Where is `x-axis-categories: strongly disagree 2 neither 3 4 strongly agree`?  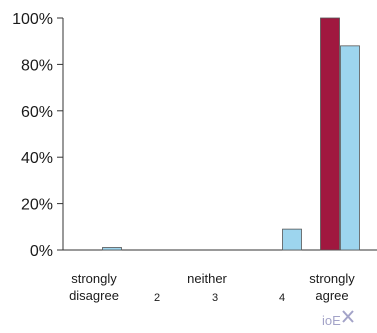 x-axis-categories: strongly disagree 2 neither 3 4 strongly agree is located at coordinates (212, 287).